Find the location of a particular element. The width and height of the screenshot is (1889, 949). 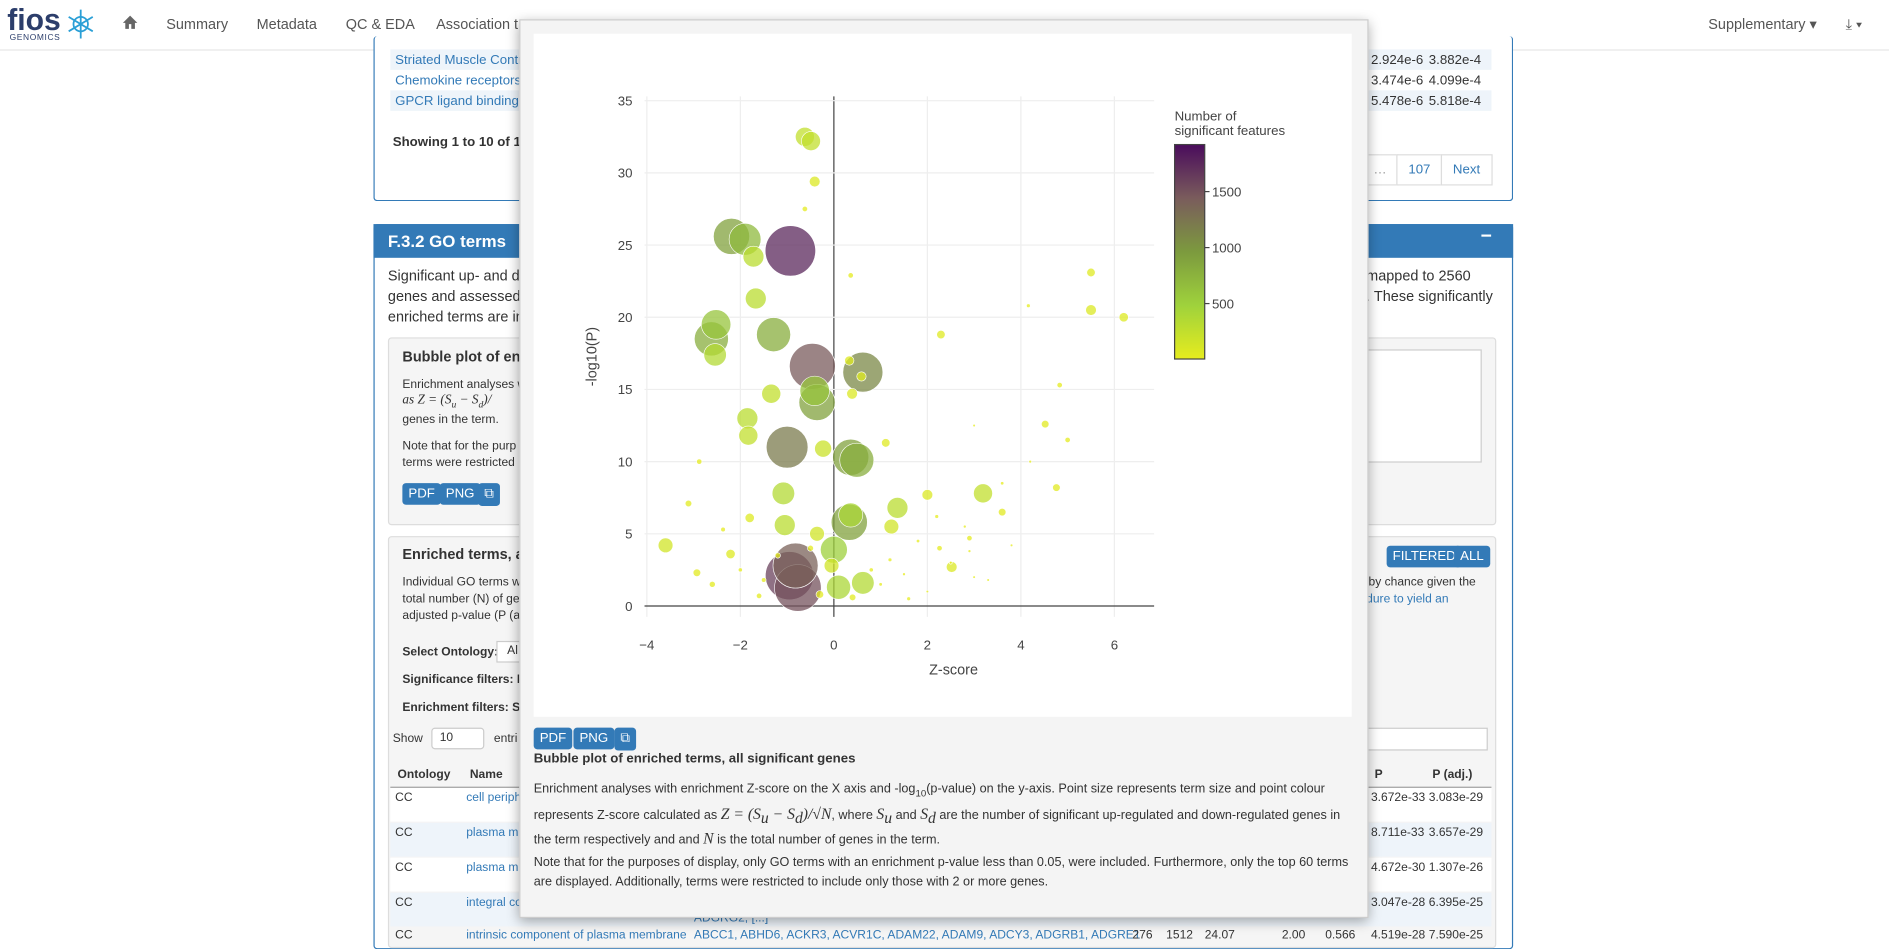

column-header: P (adj.) is located at coordinates (1452, 775).